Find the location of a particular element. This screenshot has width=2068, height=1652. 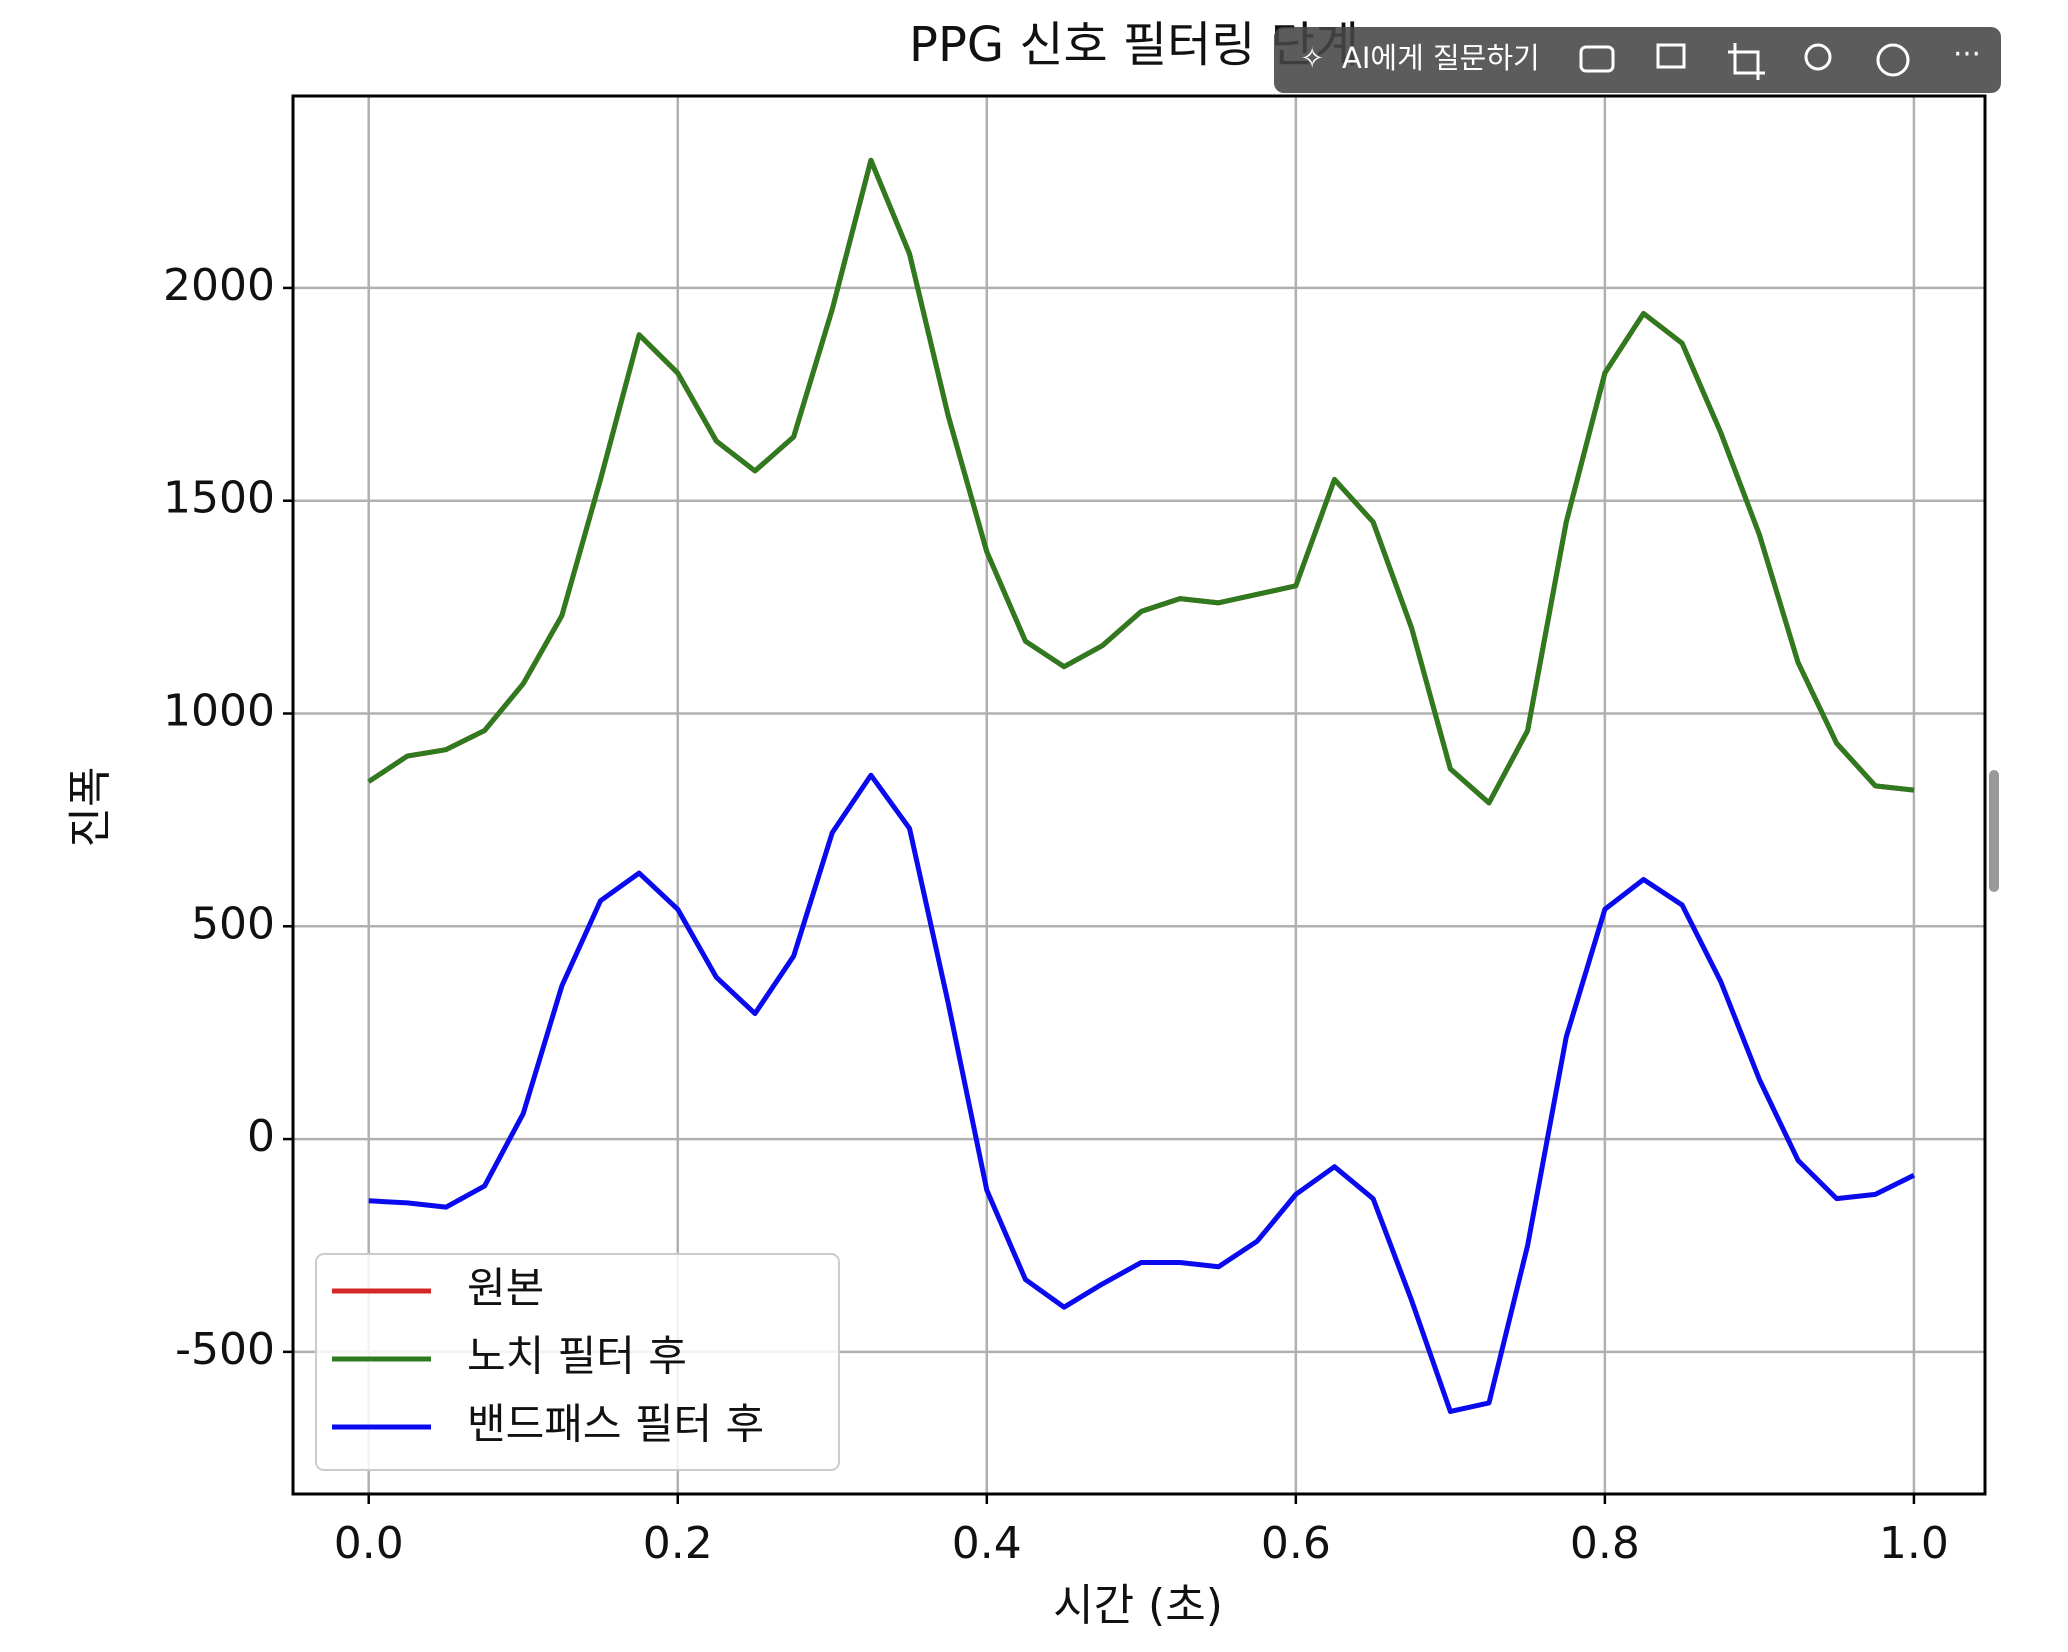

zoom-icon is located at coordinates (1818, 57).